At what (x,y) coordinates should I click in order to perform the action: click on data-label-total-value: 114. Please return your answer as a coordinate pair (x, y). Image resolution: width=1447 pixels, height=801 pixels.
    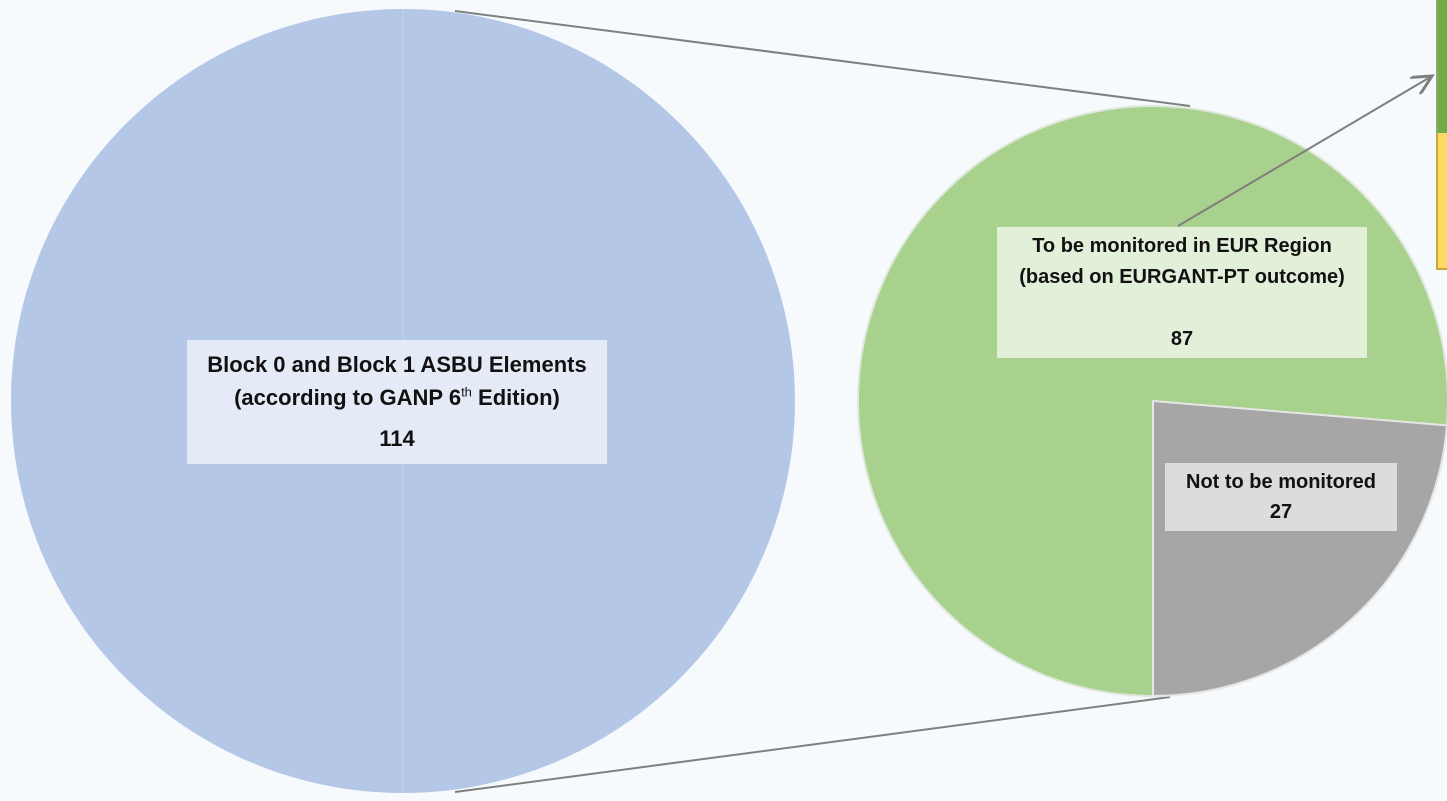
    Looking at the image, I should click on (397, 438).